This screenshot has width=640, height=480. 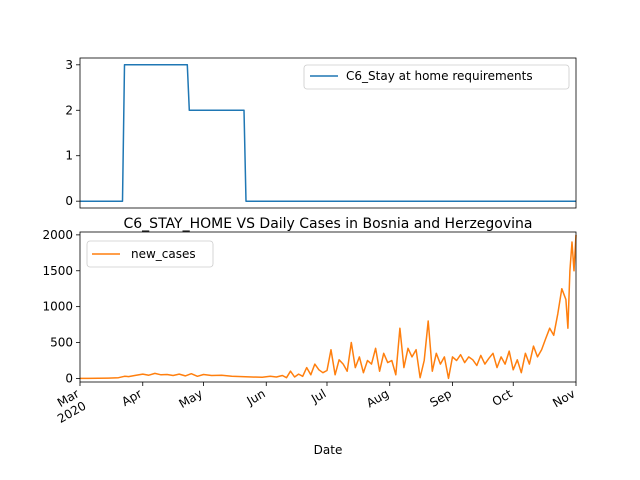 I want to click on x-tick-label: Jul, so click(x=318, y=396).